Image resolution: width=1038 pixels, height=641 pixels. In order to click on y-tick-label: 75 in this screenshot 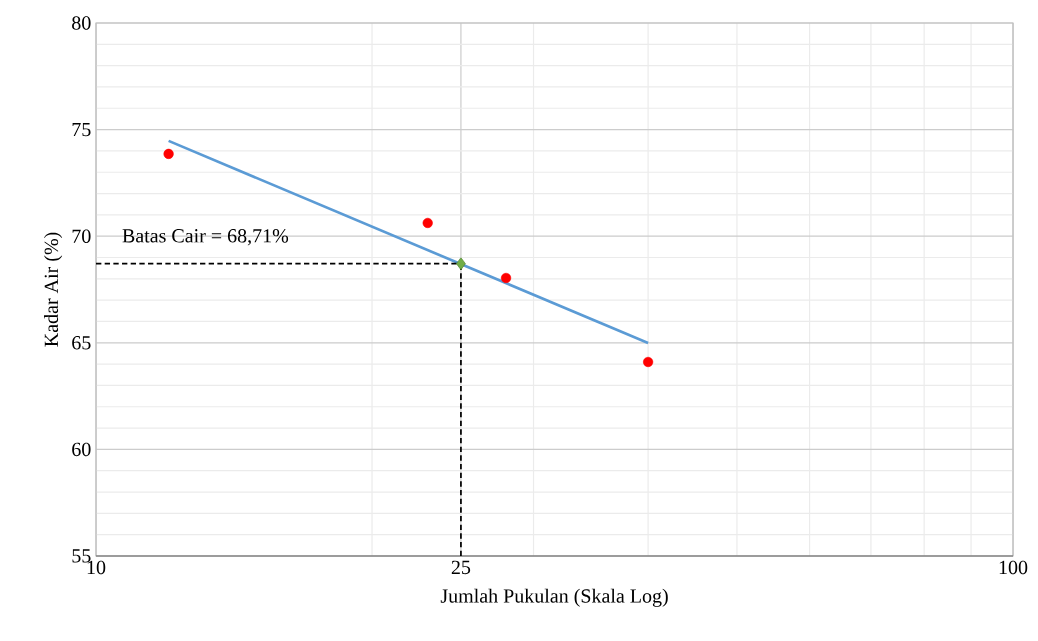, I will do `click(81, 129)`.